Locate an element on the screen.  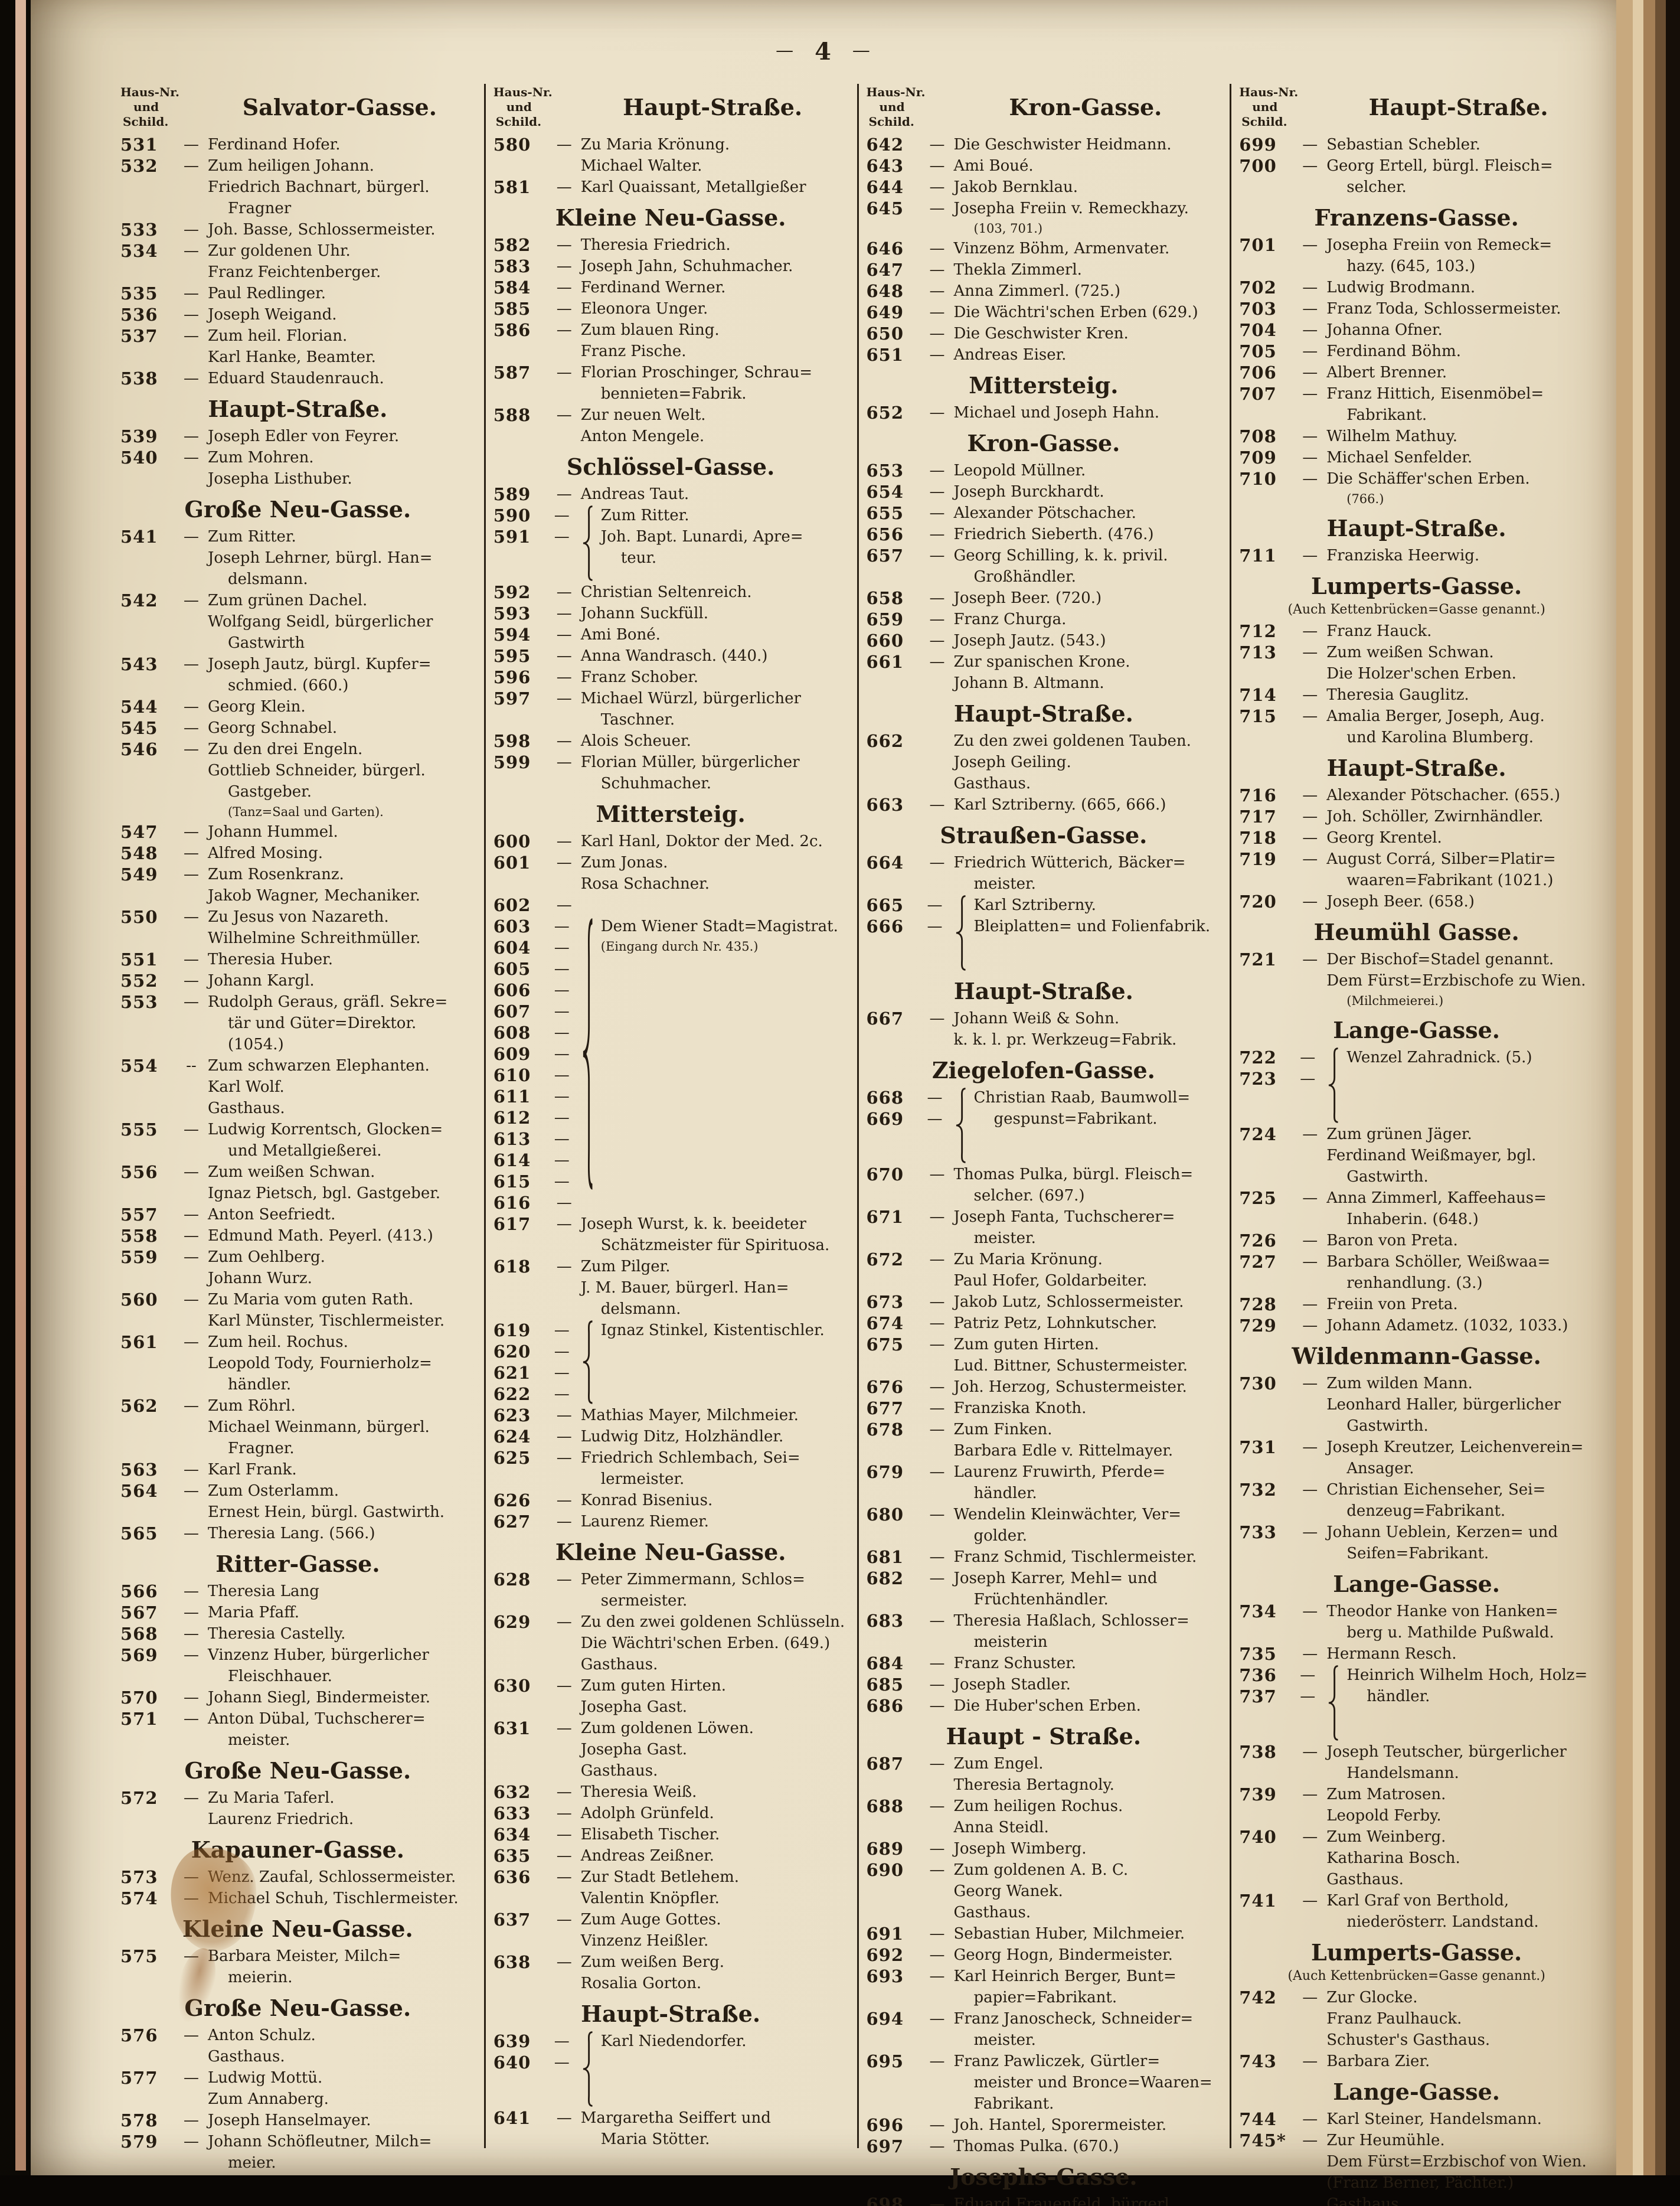
street-section-title: Kapauner-Gasse. is located at coordinates (298, 1849).